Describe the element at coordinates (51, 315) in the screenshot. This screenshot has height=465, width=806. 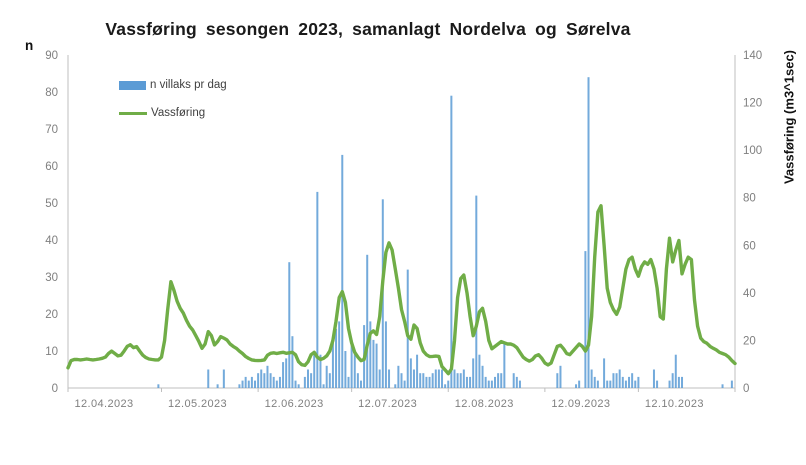
I see `left-axis-tick-label: 20` at that location.